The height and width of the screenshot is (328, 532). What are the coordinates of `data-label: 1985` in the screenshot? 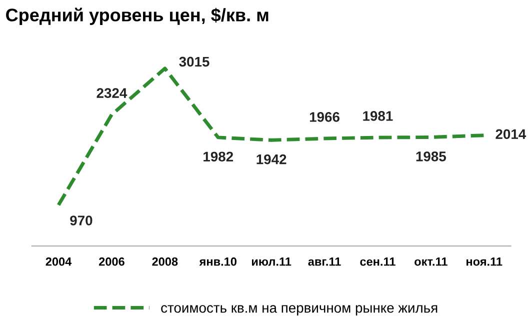 It's located at (431, 157).